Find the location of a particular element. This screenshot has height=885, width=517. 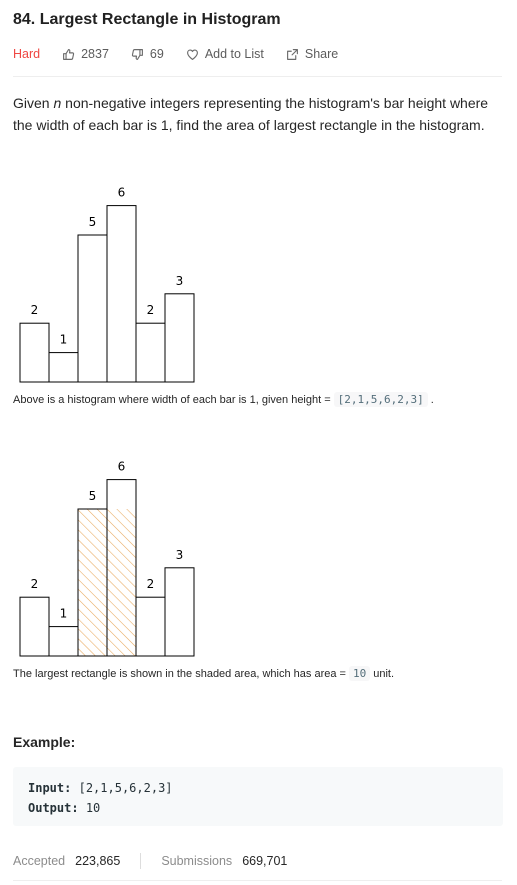

variable-n: n is located at coordinates (57, 103).